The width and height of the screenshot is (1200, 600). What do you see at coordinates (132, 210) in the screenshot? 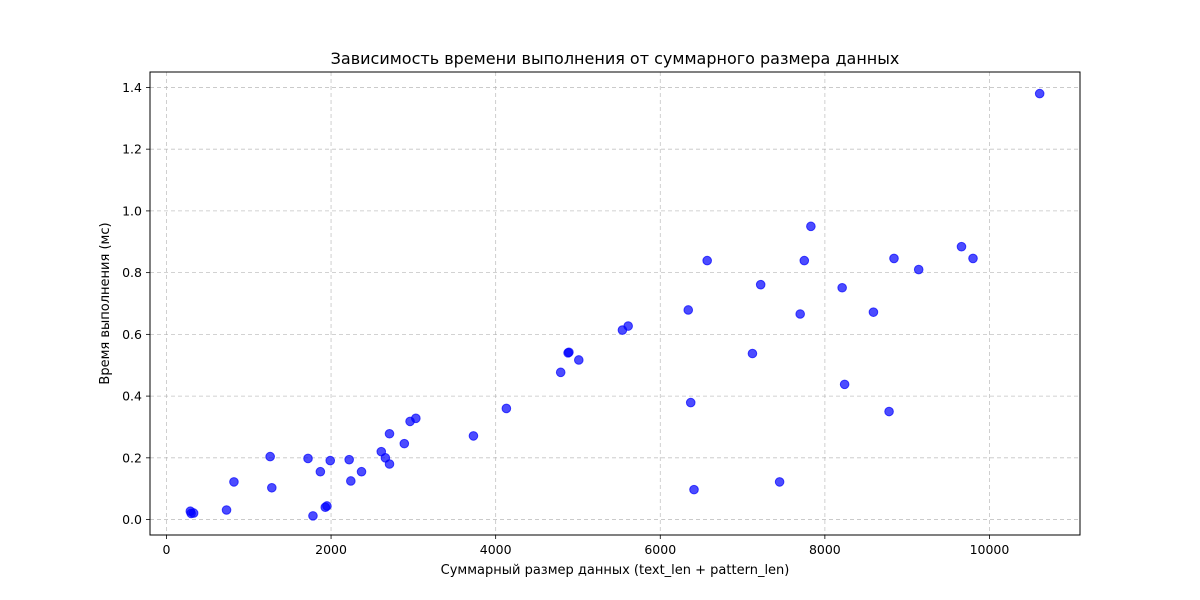
I see `y-tick-label: 1.0` at bounding box center [132, 210].